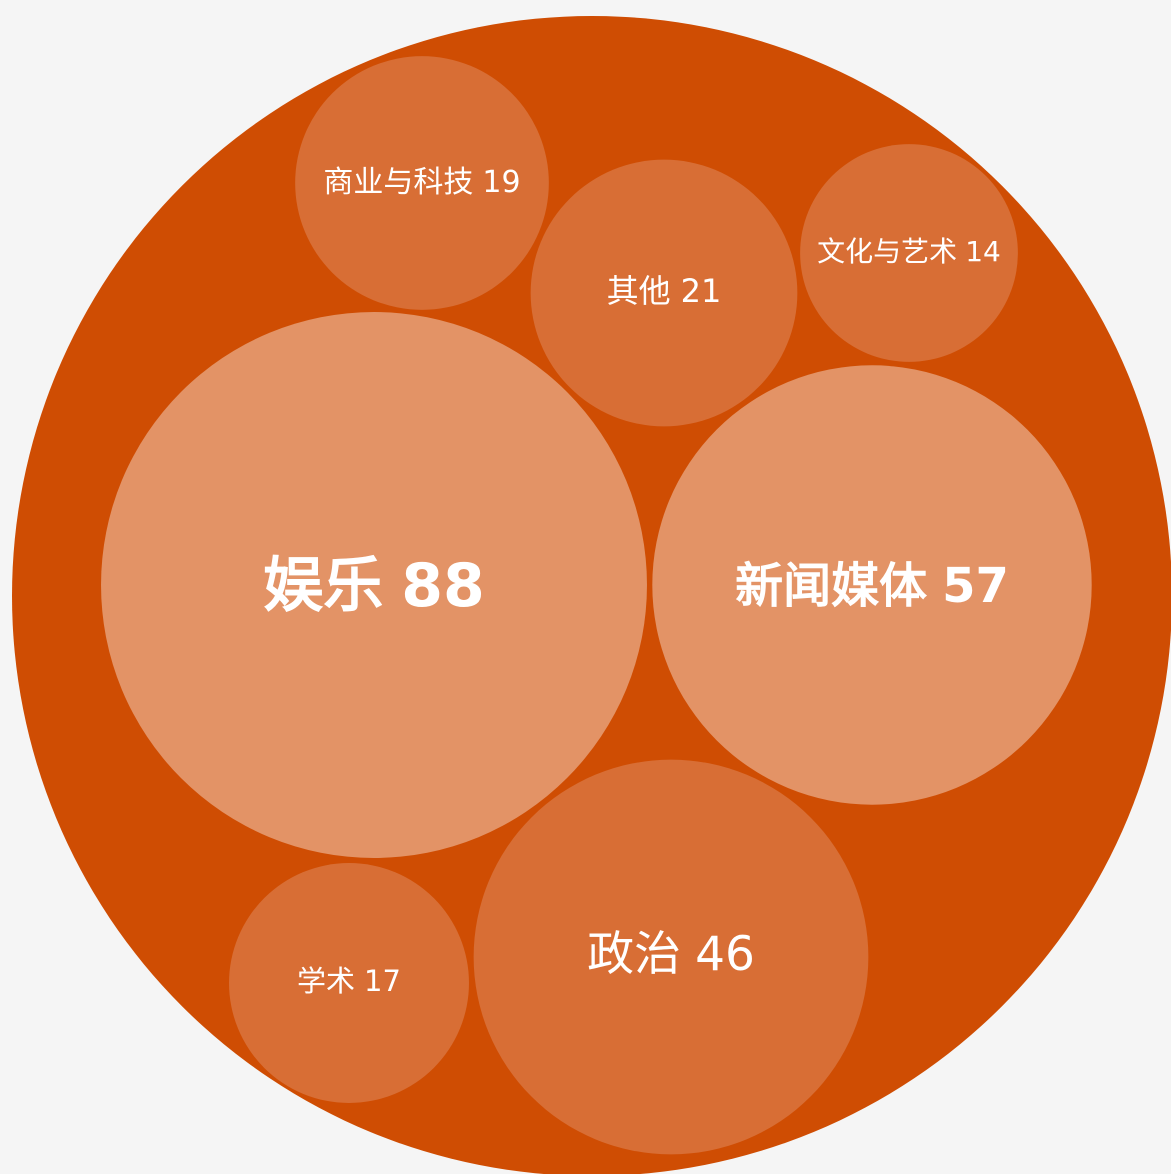 The width and height of the screenshot is (1171, 1174). I want to click on bubble-label: 娱乐 88, so click(374, 586).